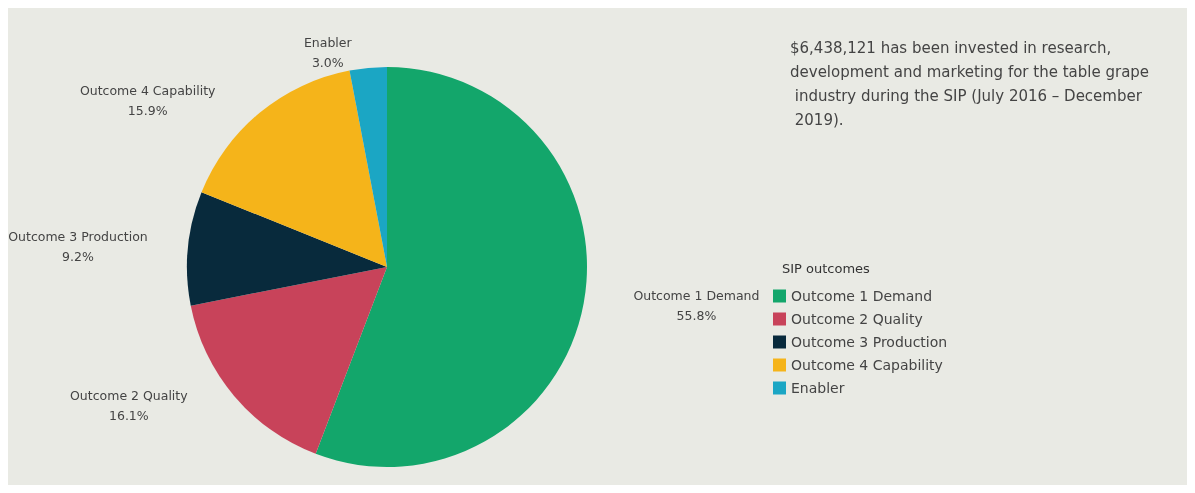 The height and width of the screenshot is (493, 1195). I want to click on slice-label: Outcome 3 Production, so click(78, 237).